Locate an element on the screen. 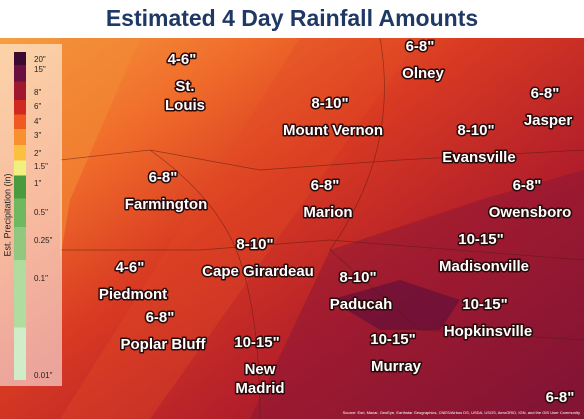 Image resolution: width=584 pixels, height=419 pixels. place-name: Owensboro is located at coordinates (530, 212).